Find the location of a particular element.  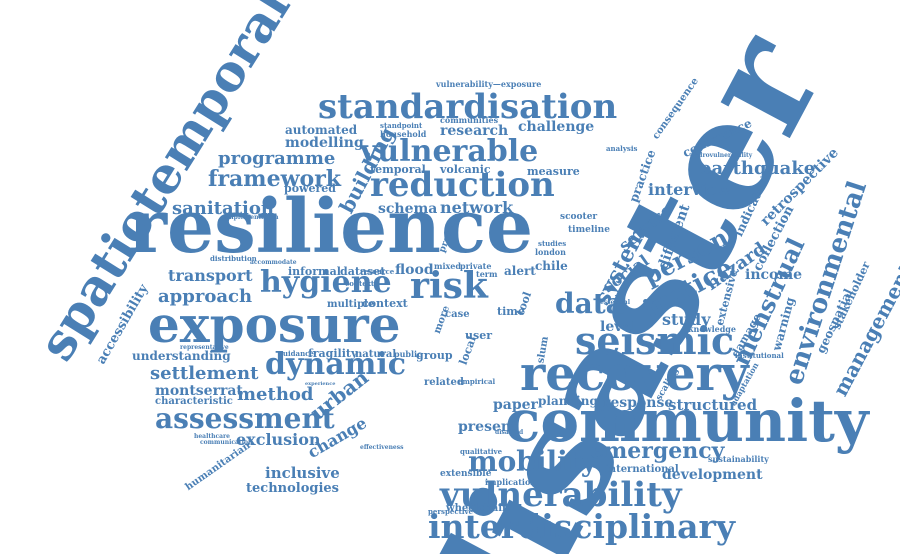

word-paper: paper is located at coordinates (515, 405).